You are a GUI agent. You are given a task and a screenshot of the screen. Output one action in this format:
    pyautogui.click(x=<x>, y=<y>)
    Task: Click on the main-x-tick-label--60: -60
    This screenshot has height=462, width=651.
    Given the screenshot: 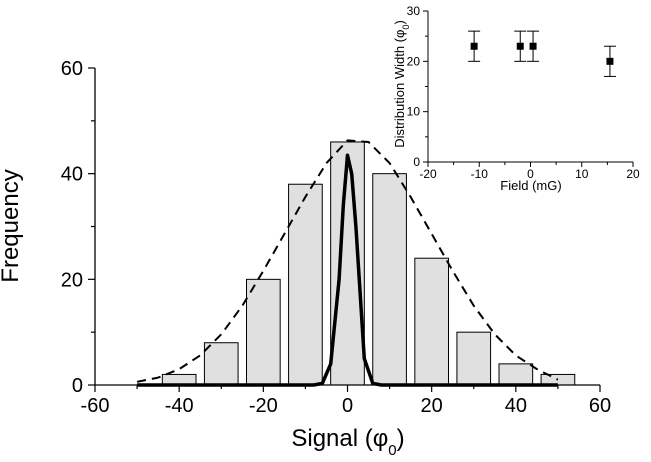 What is the action you would take?
    pyautogui.click(x=95, y=406)
    